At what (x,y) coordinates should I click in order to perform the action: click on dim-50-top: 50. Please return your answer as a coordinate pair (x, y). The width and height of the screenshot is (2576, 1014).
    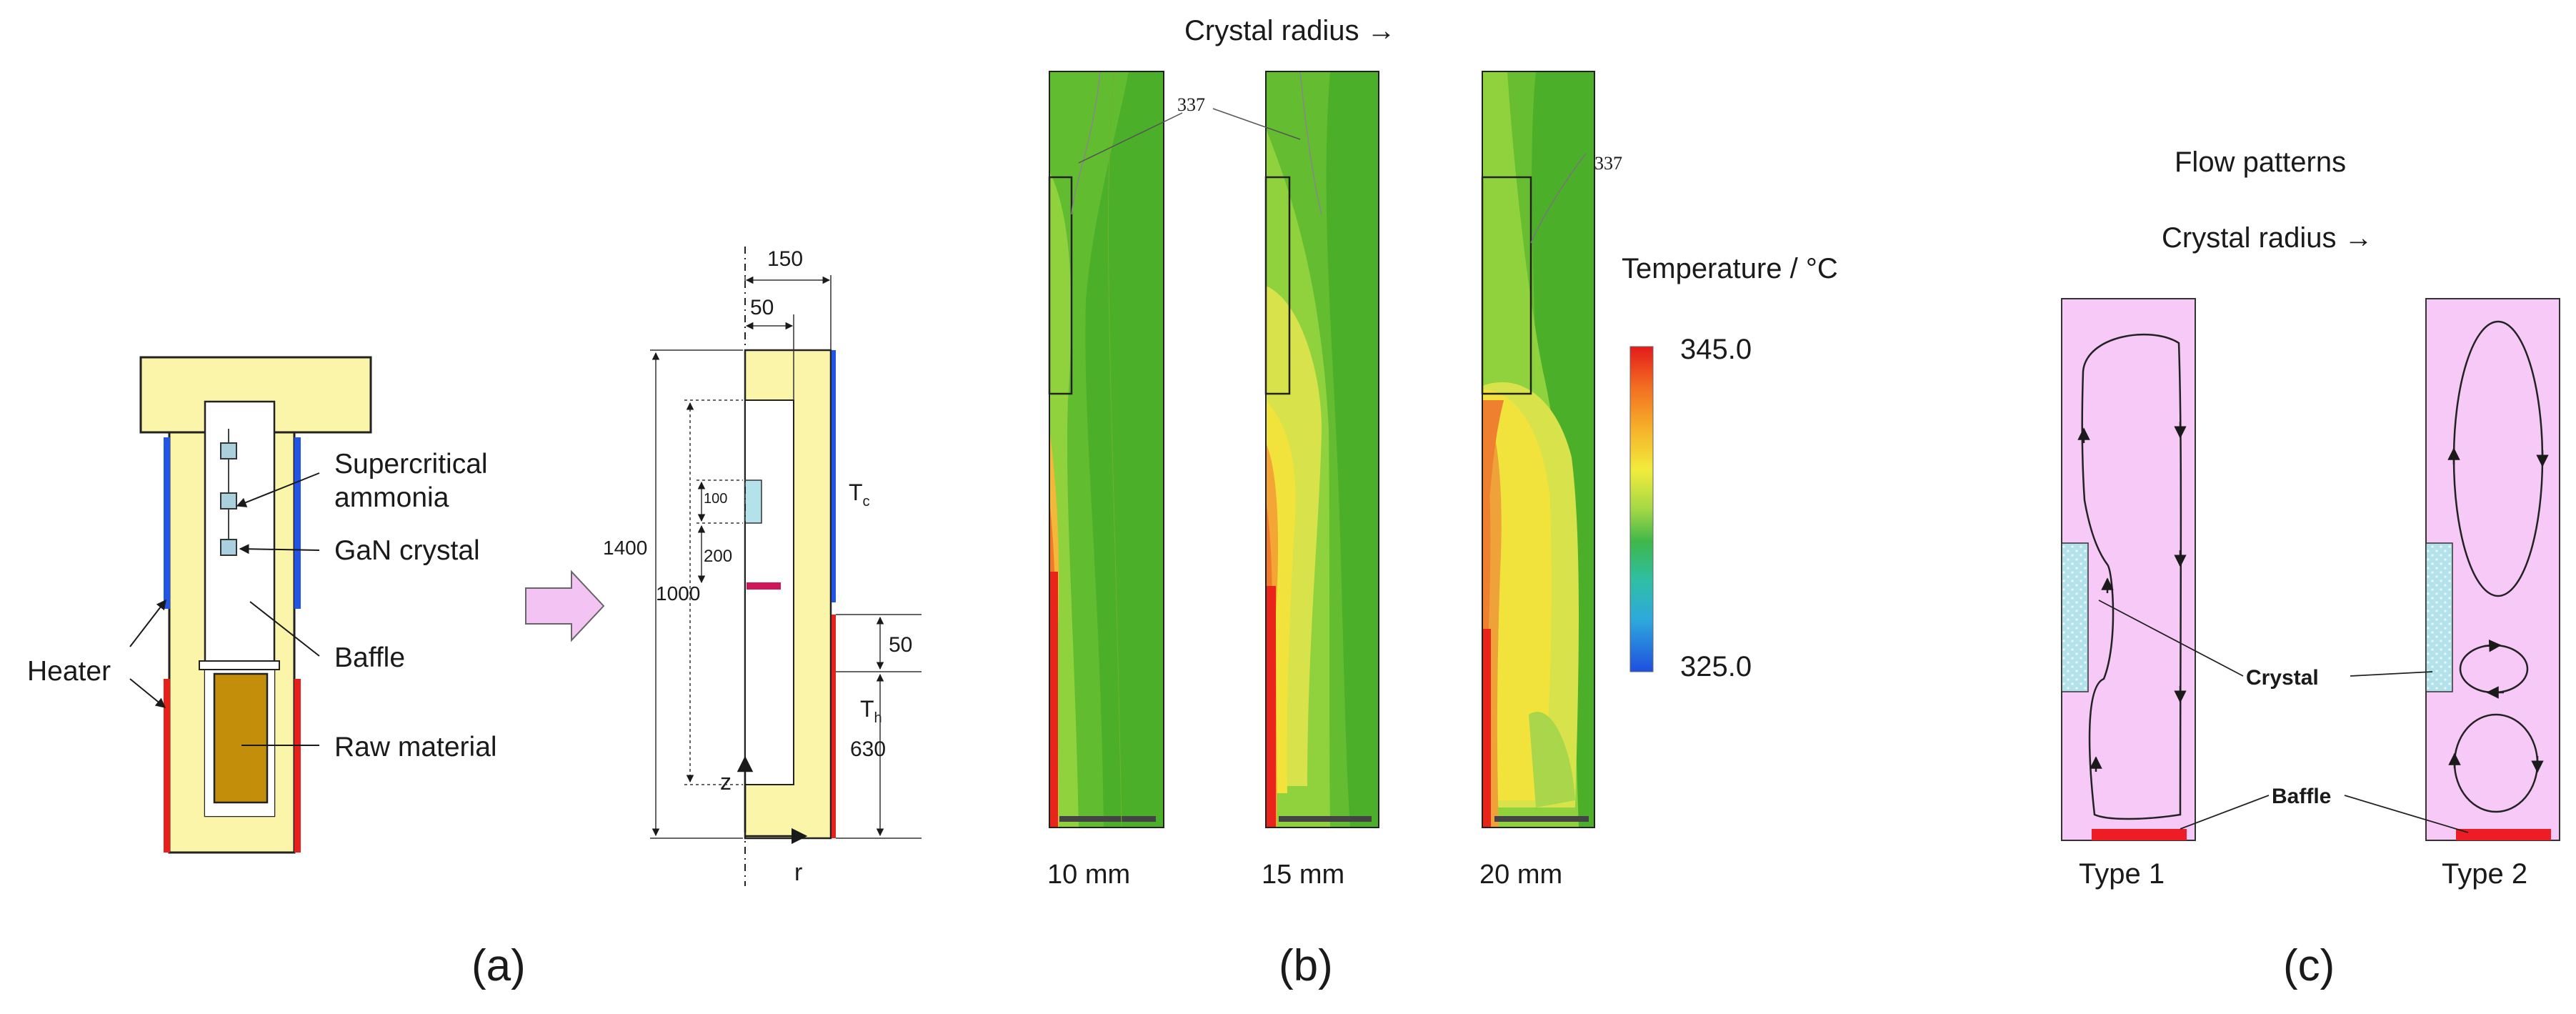
    Looking at the image, I should click on (762, 307).